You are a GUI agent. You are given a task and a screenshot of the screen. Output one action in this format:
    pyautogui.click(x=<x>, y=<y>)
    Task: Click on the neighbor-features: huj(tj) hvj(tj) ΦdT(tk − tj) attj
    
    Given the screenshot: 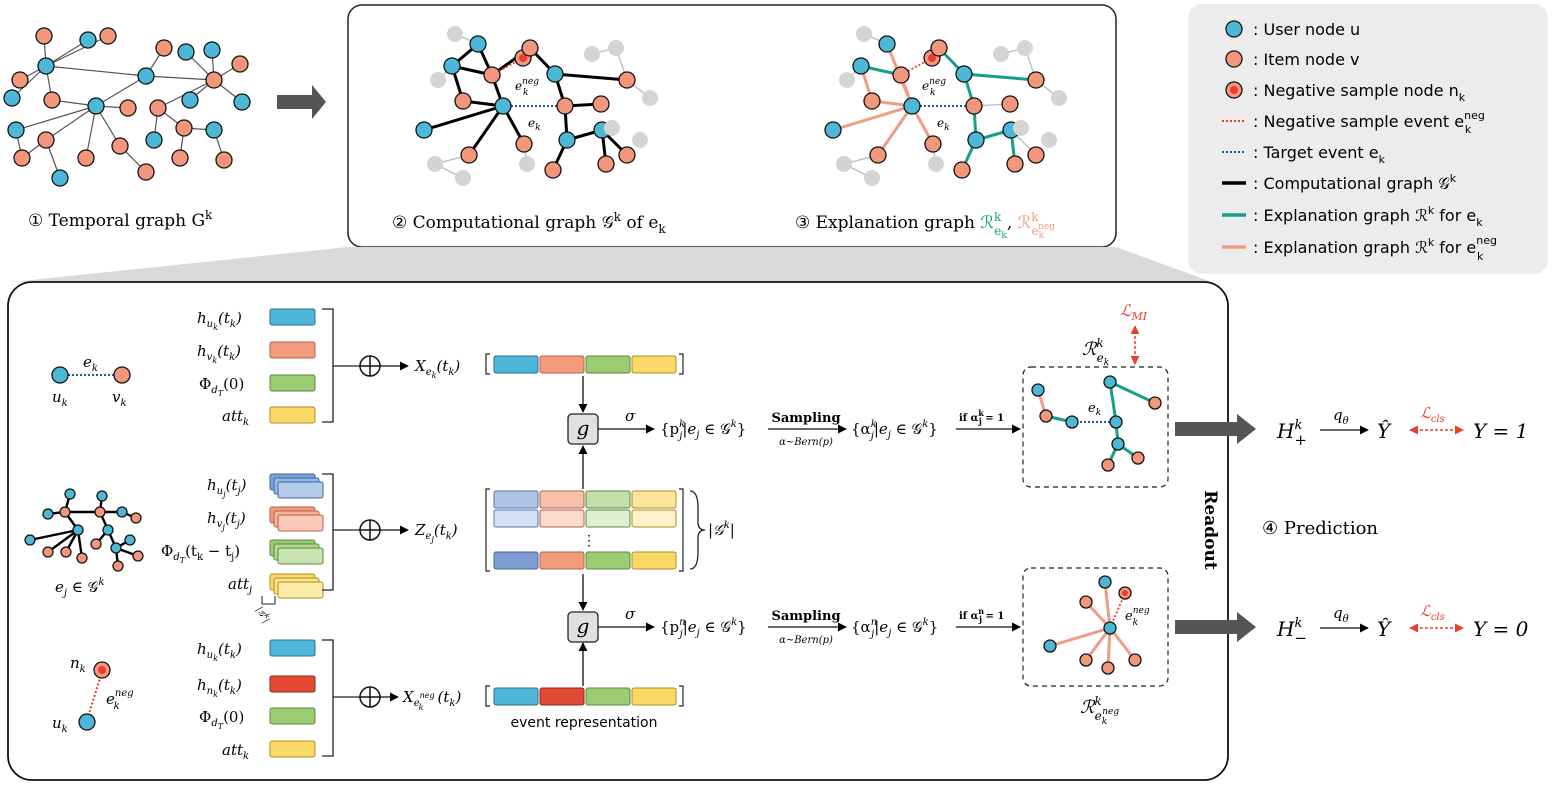 What is the action you would take?
    pyautogui.click(x=206, y=536)
    